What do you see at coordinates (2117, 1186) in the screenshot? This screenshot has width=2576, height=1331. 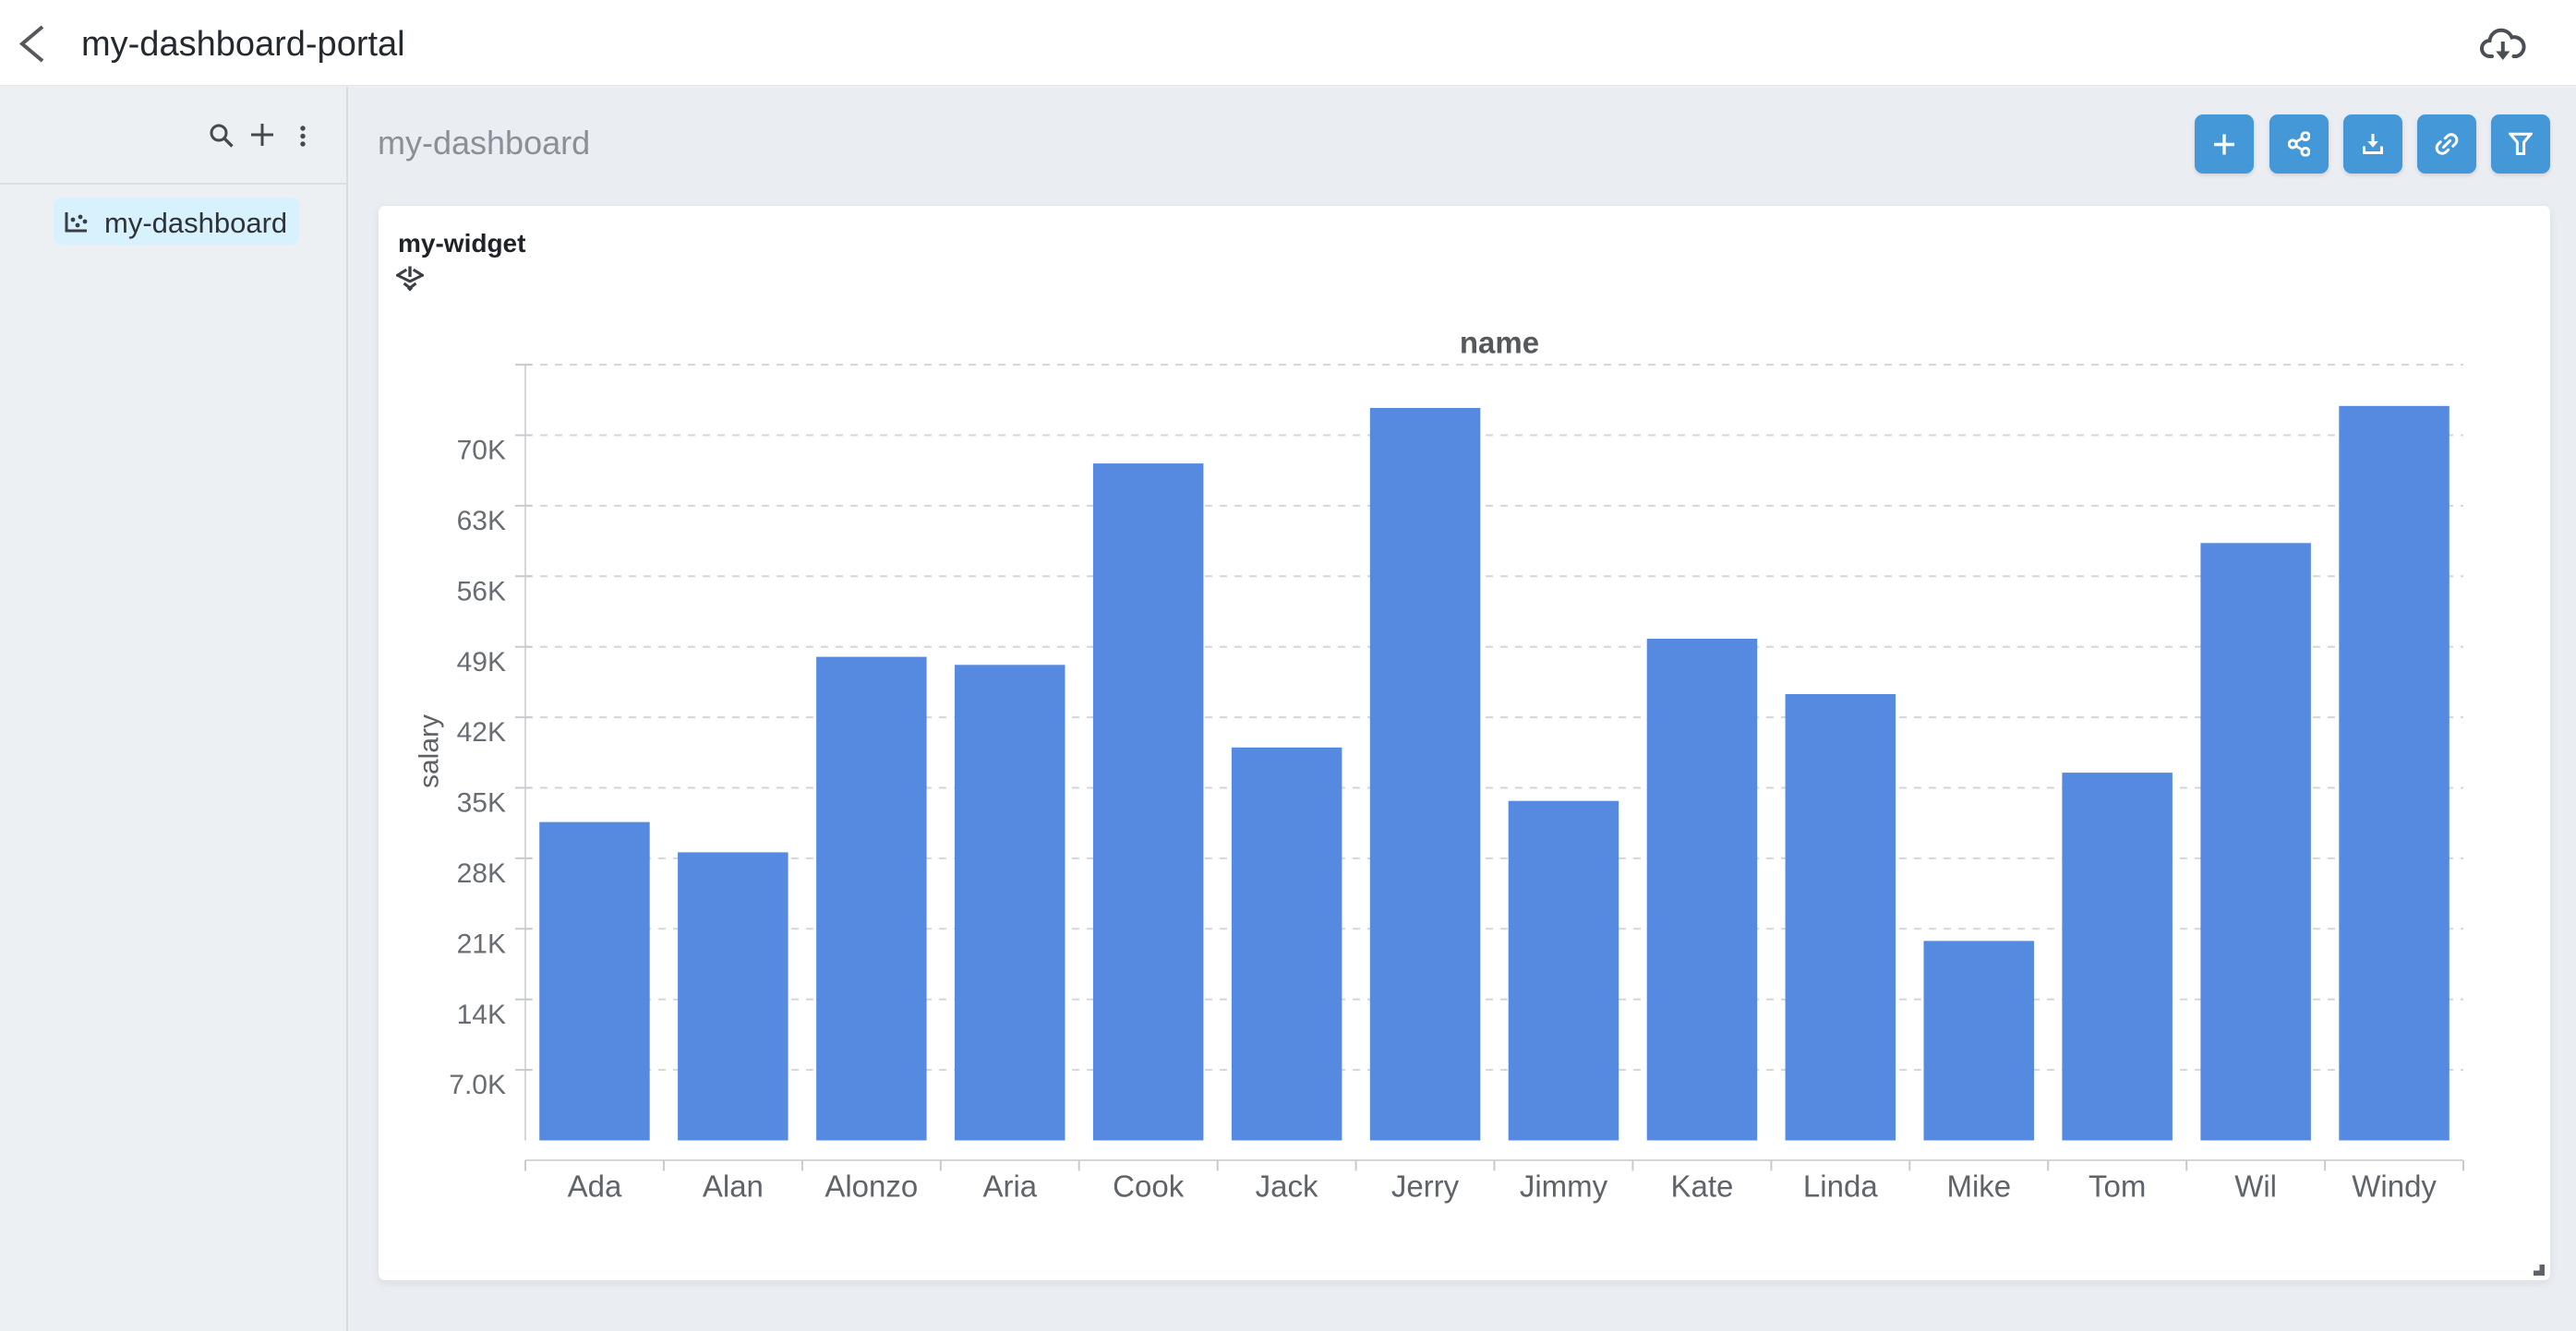 I see `svg-text: Tom` at bounding box center [2117, 1186].